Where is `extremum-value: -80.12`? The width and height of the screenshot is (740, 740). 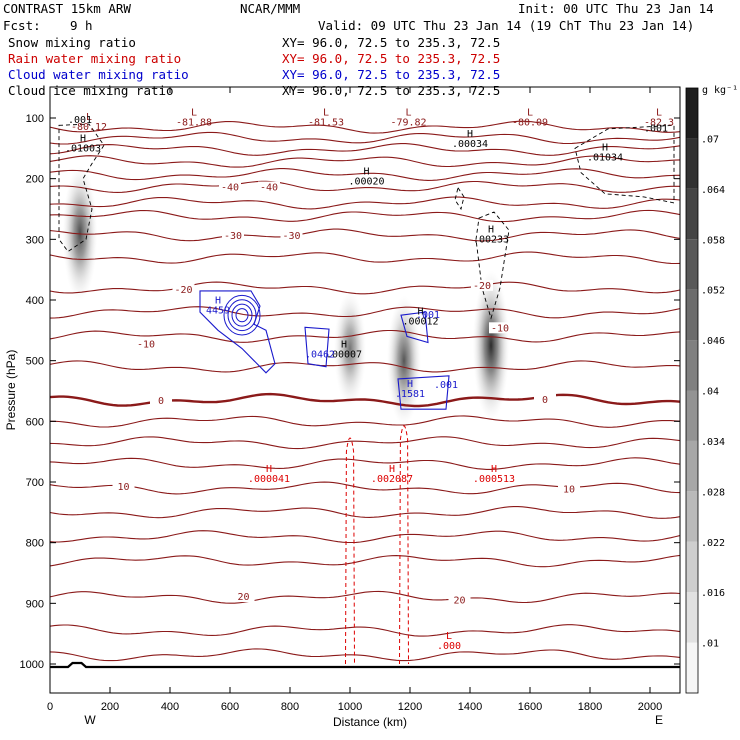 extremum-value: -80.12 is located at coordinates (89, 127).